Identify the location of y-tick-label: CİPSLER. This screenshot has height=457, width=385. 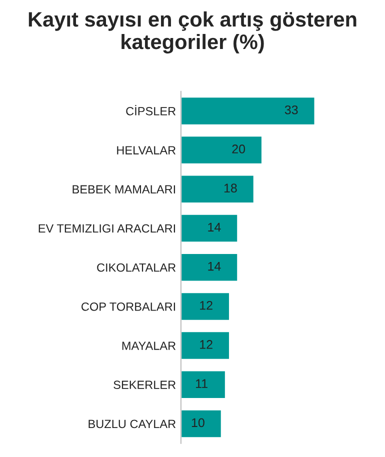
(151, 110).